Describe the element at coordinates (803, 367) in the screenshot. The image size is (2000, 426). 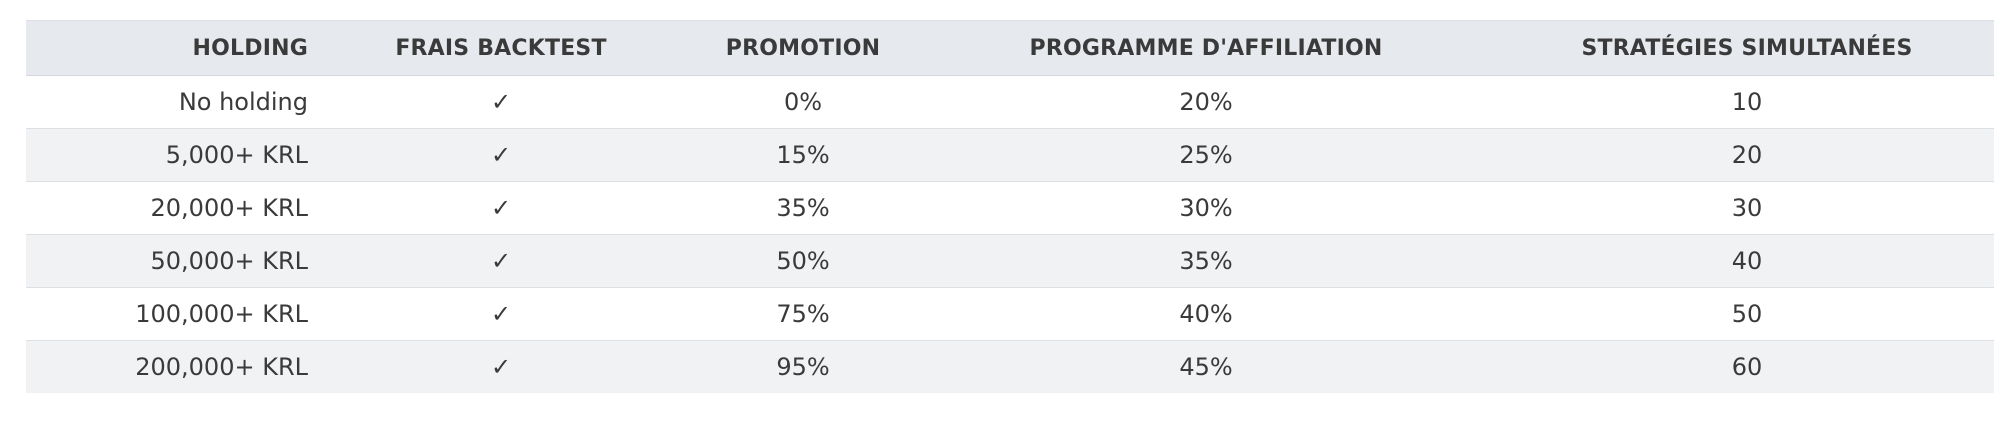
I see `cell-promotion: 95%` at that location.